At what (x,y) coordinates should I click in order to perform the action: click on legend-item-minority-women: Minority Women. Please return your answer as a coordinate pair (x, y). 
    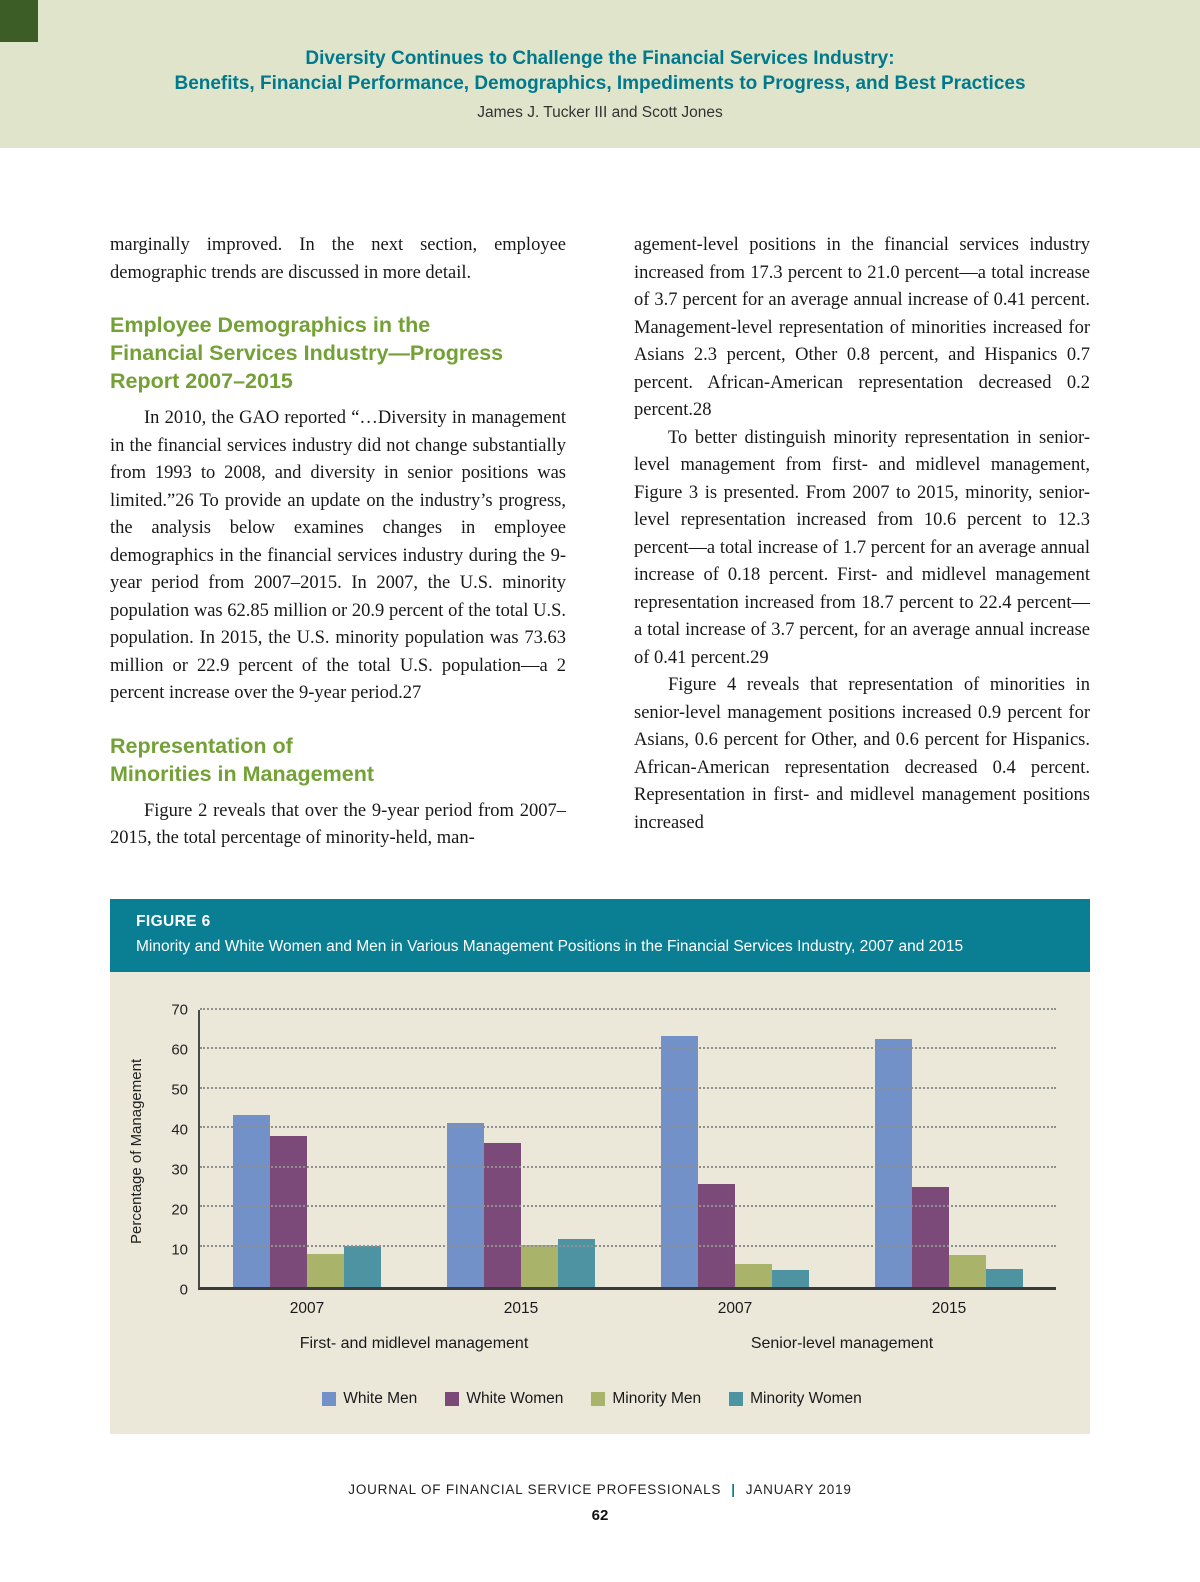
    Looking at the image, I should click on (795, 1399).